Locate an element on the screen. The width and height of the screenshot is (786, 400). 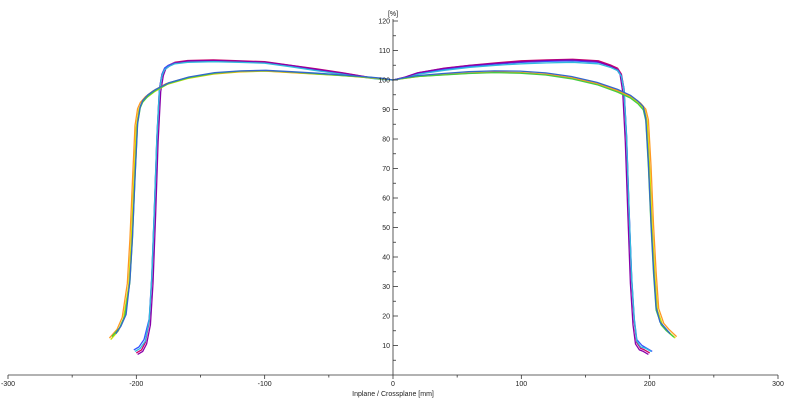
y-tick-label: 10 is located at coordinates (386, 346).